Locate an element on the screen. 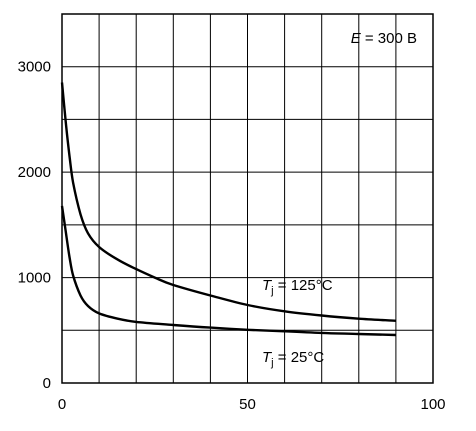 The height and width of the screenshot is (431, 476). y-axis-ticks: 0 1000 2000 3000 is located at coordinates (34, 225).